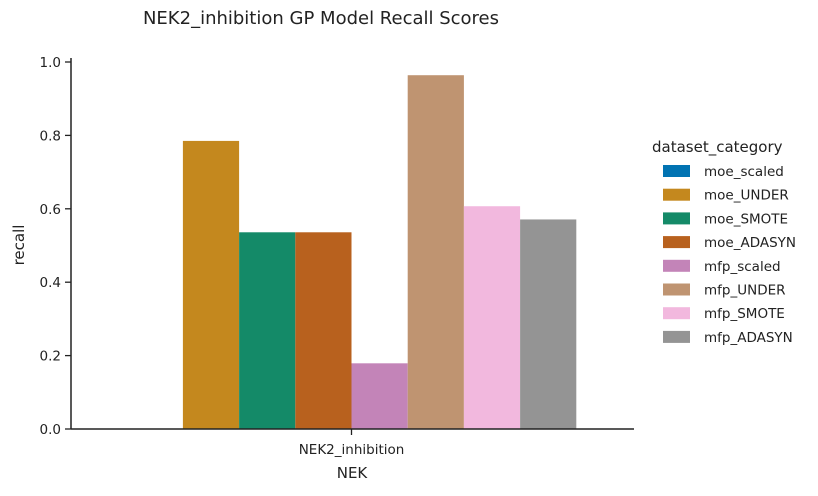 The width and height of the screenshot is (818, 496). I want to click on legend-item-moe_SMOTE: moe_SMOTE, so click(725, 219).